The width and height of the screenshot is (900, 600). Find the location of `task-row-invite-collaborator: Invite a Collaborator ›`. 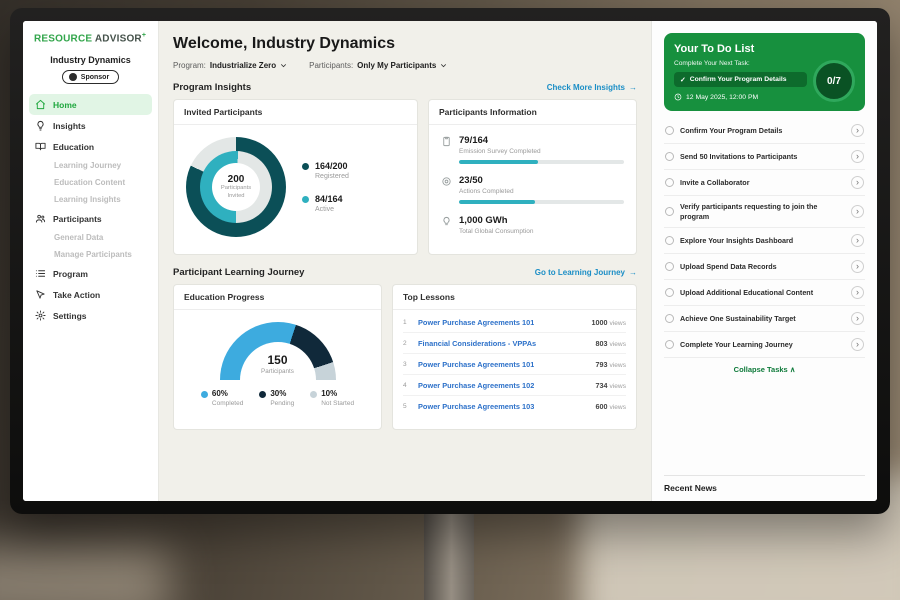

task-row-invite-collaborator: Invite a Collaborator › is located at coordinates (764, 183).